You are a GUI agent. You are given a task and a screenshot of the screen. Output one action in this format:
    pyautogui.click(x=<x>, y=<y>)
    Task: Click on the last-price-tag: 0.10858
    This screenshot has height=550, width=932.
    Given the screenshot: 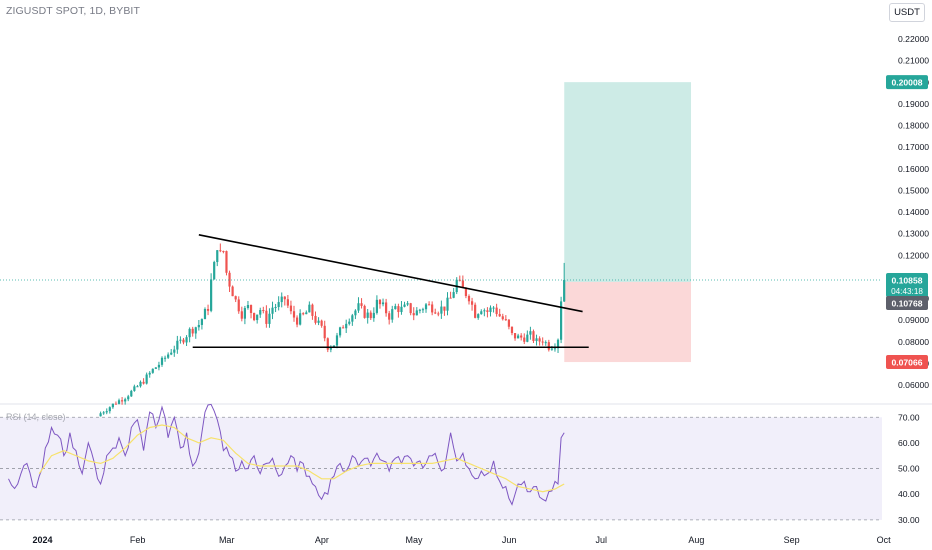 What is the action you would take?
    pyautogui.click(x=906, y=281)
    